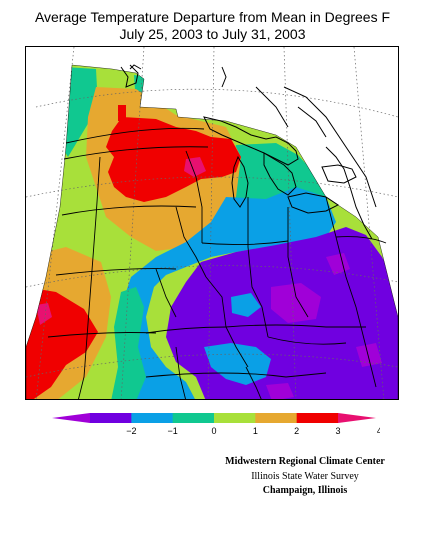  What do you see at coordinates (296, 431) in the screenshot?
I see `legend-tick-label: 2` at bounding box center [296, 431].